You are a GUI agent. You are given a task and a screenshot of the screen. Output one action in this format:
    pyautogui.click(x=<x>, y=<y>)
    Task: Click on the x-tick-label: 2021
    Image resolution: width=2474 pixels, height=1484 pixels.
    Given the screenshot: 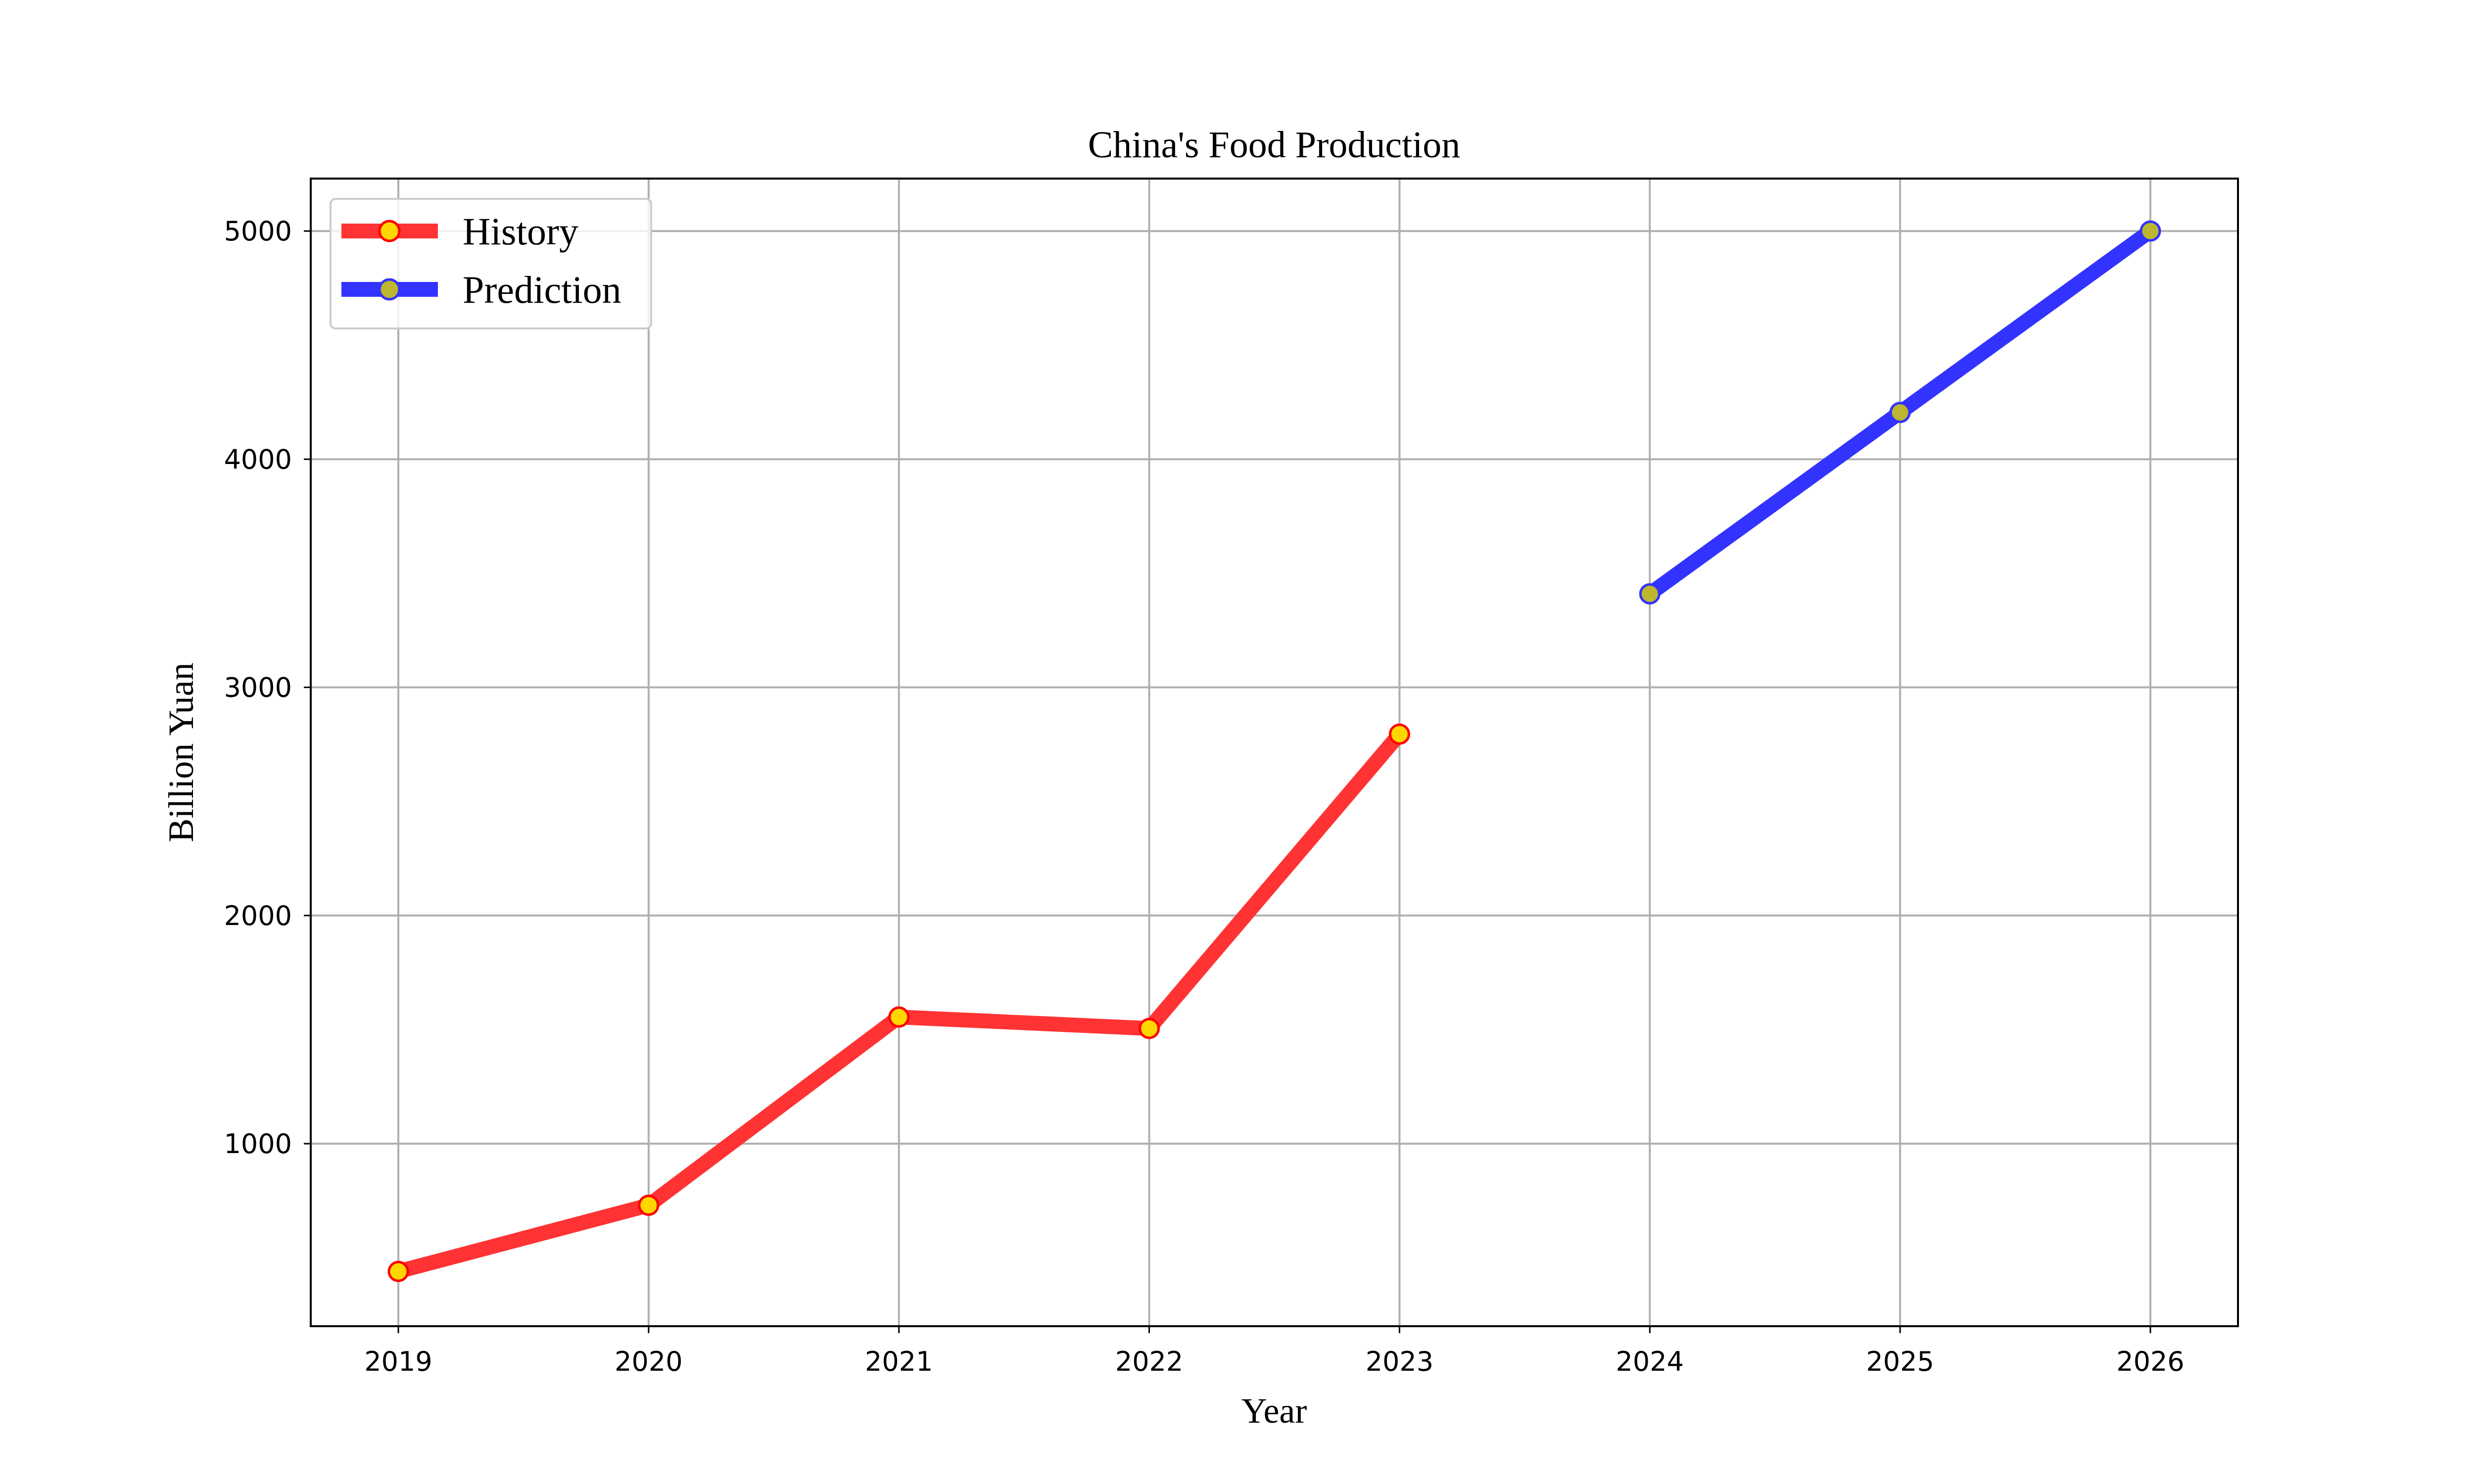 What is the action you would take?
    pyautogui.click(x=899, y=1361)
    